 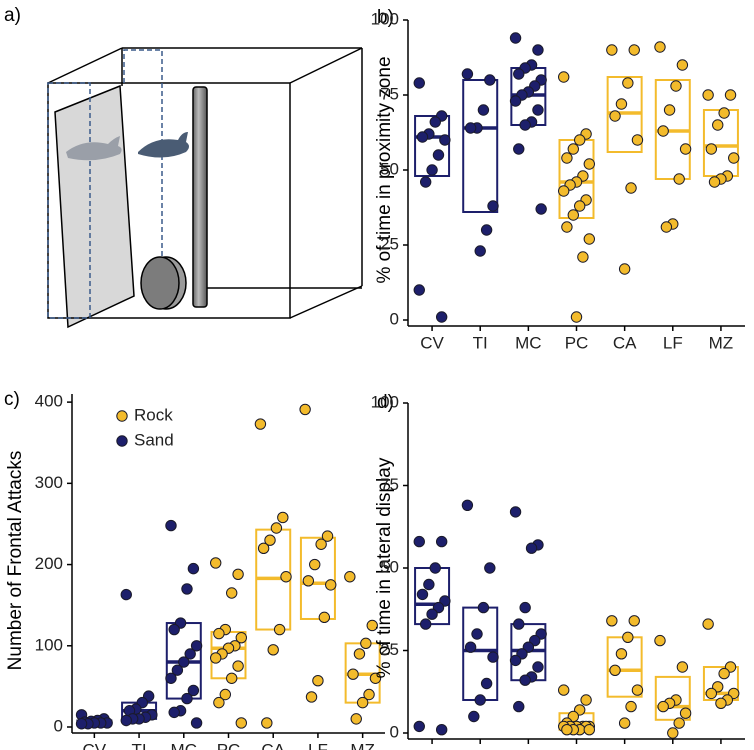 I want to click on panel-label: d), so click(x=385, y=402).